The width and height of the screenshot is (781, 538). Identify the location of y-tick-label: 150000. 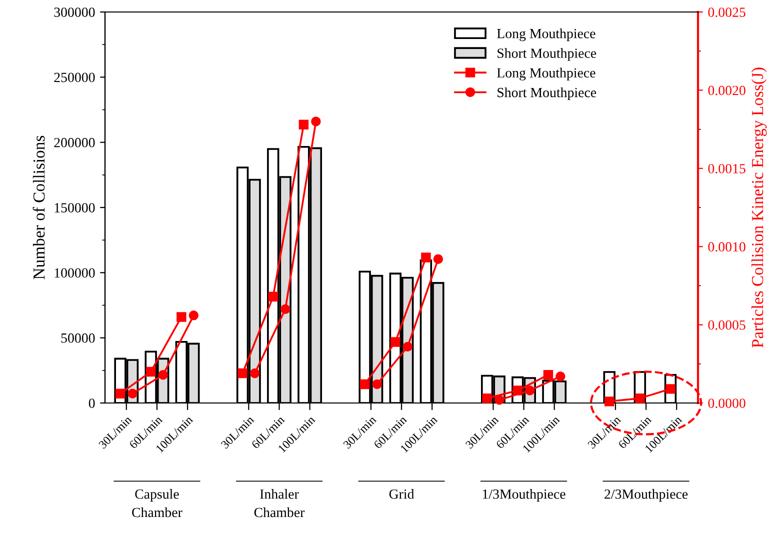
(74, 207).